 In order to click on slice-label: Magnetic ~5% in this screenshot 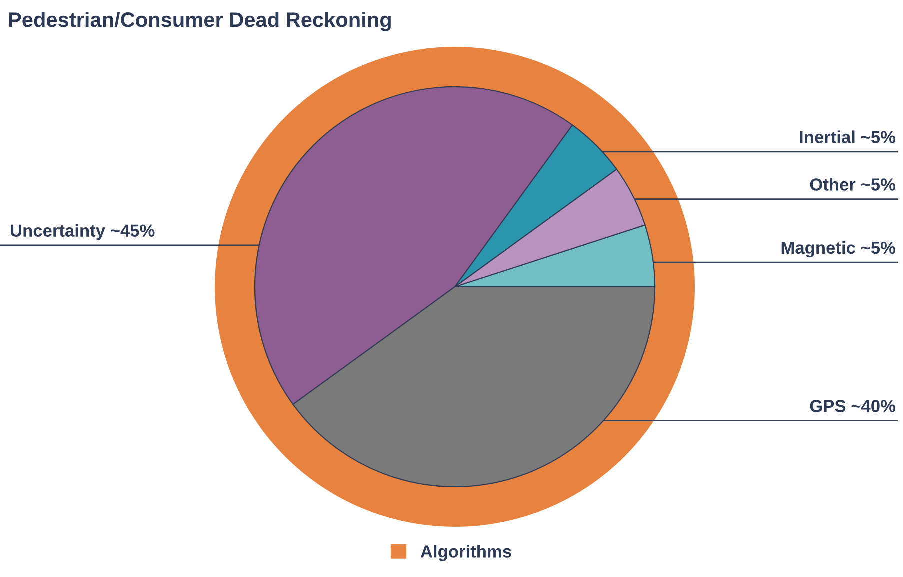, I will do `click(839, 249)`.